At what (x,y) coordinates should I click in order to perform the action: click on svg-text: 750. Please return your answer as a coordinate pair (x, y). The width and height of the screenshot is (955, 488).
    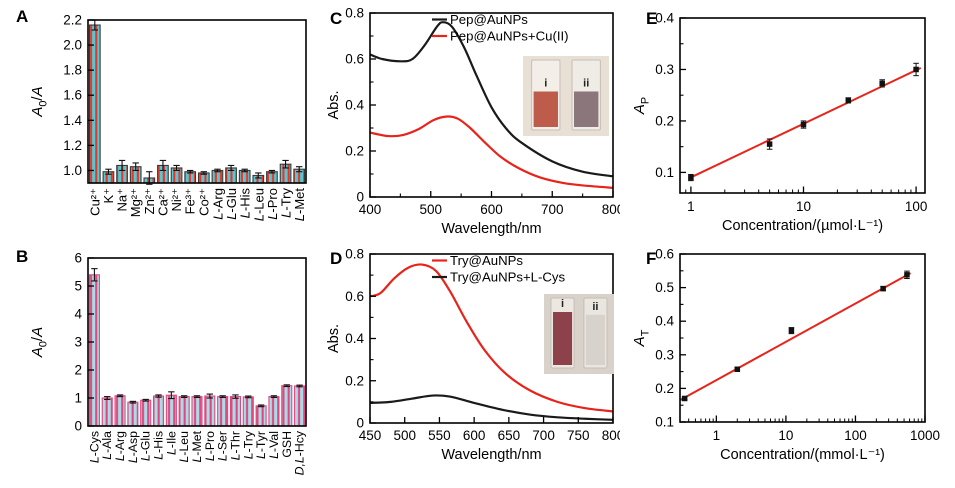
    Looking at the image, I should click on (578, 435).